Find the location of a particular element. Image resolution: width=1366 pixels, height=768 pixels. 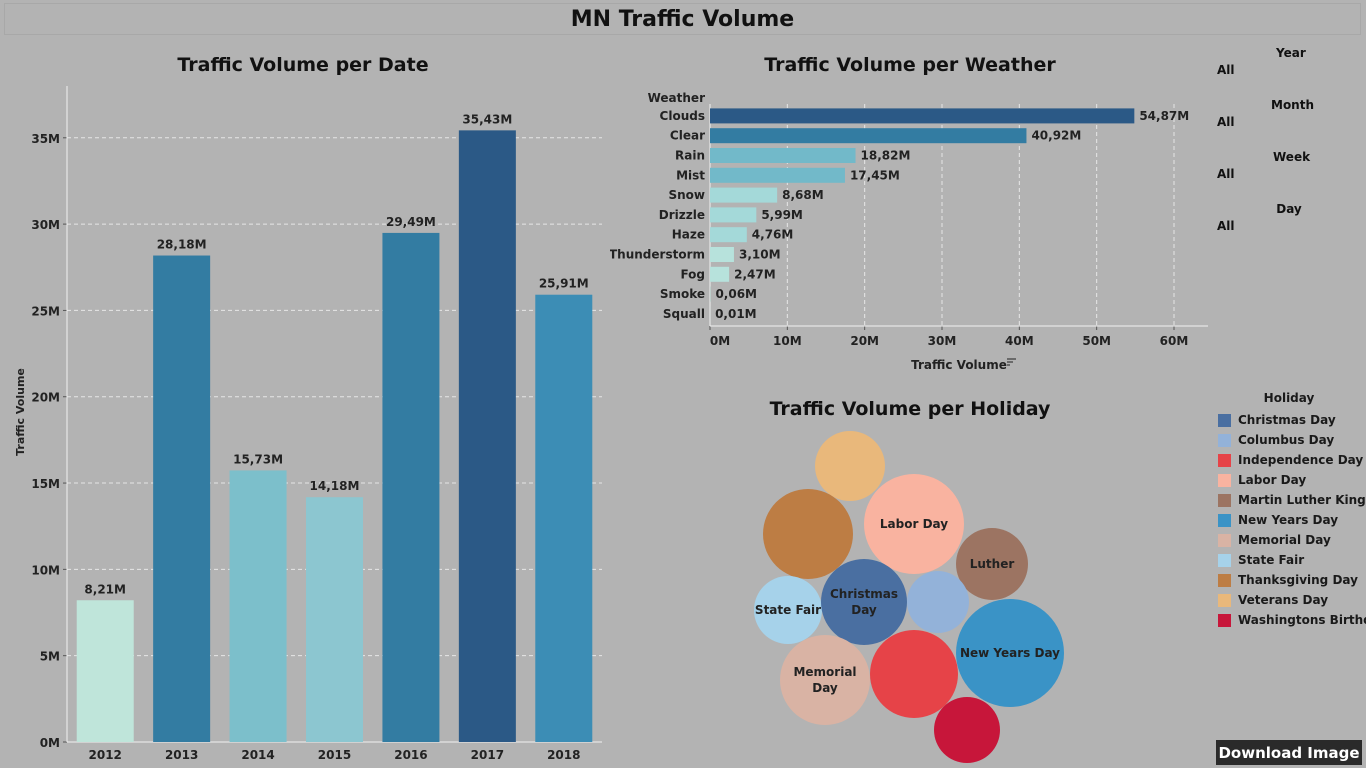

bar-2016 is located at coordinates (411, 487).